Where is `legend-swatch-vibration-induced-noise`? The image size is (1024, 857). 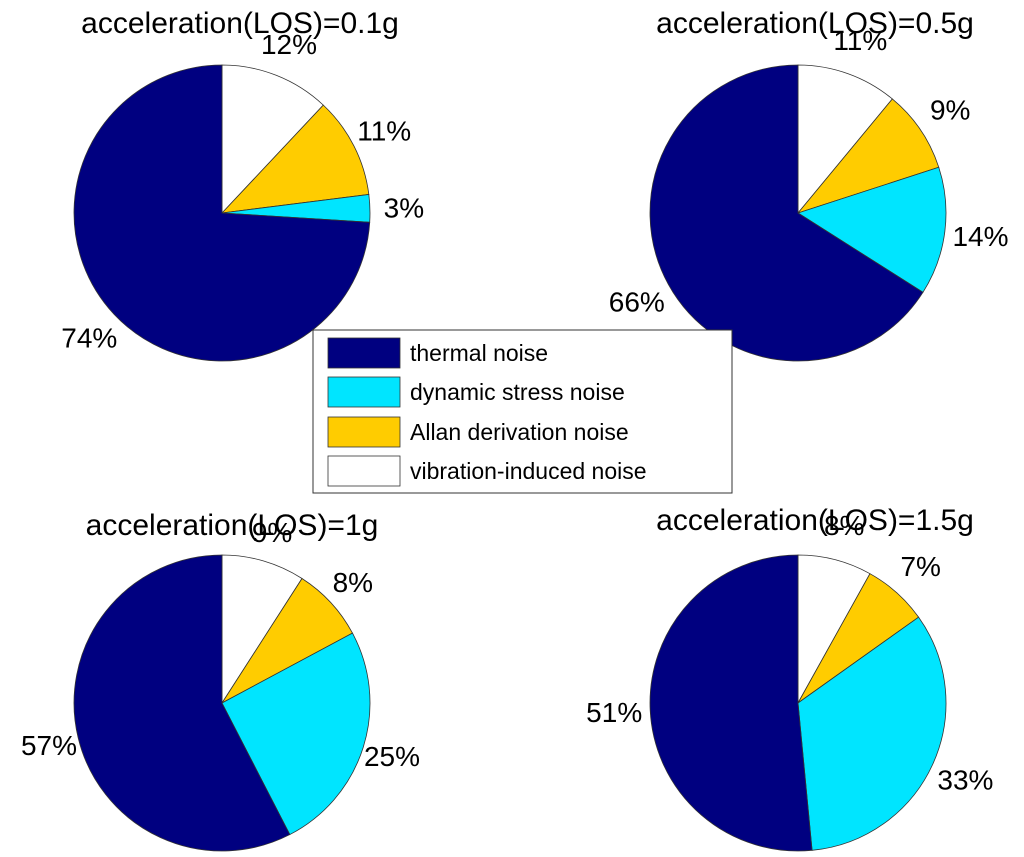
legend-swatch-vibration-induced-noise is located at coordinates (364, 471).